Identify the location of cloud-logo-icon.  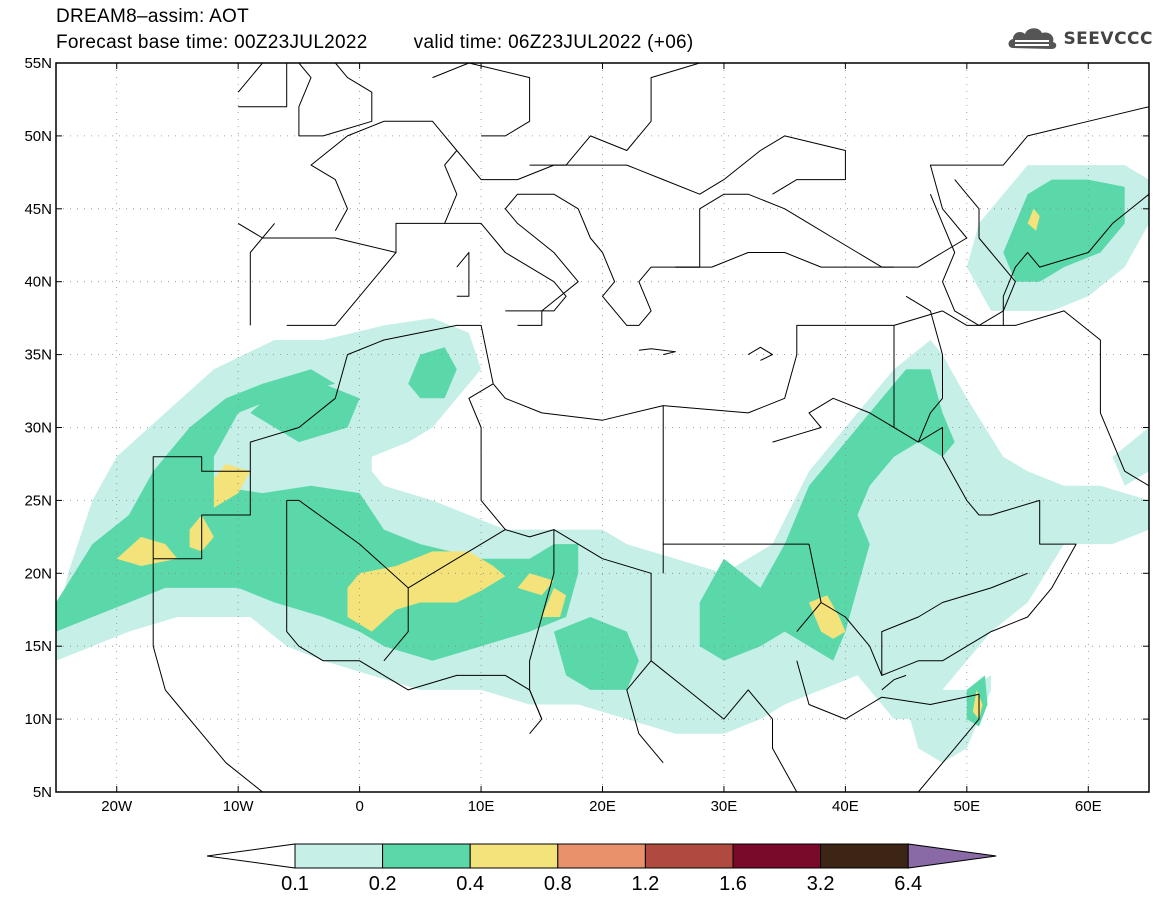
(1032, 38).